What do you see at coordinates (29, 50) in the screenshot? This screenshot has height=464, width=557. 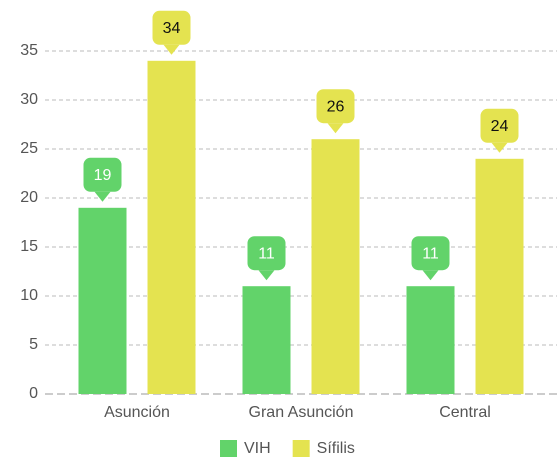 I see `y-tick-label: 35` at bounding box center [29, 50].